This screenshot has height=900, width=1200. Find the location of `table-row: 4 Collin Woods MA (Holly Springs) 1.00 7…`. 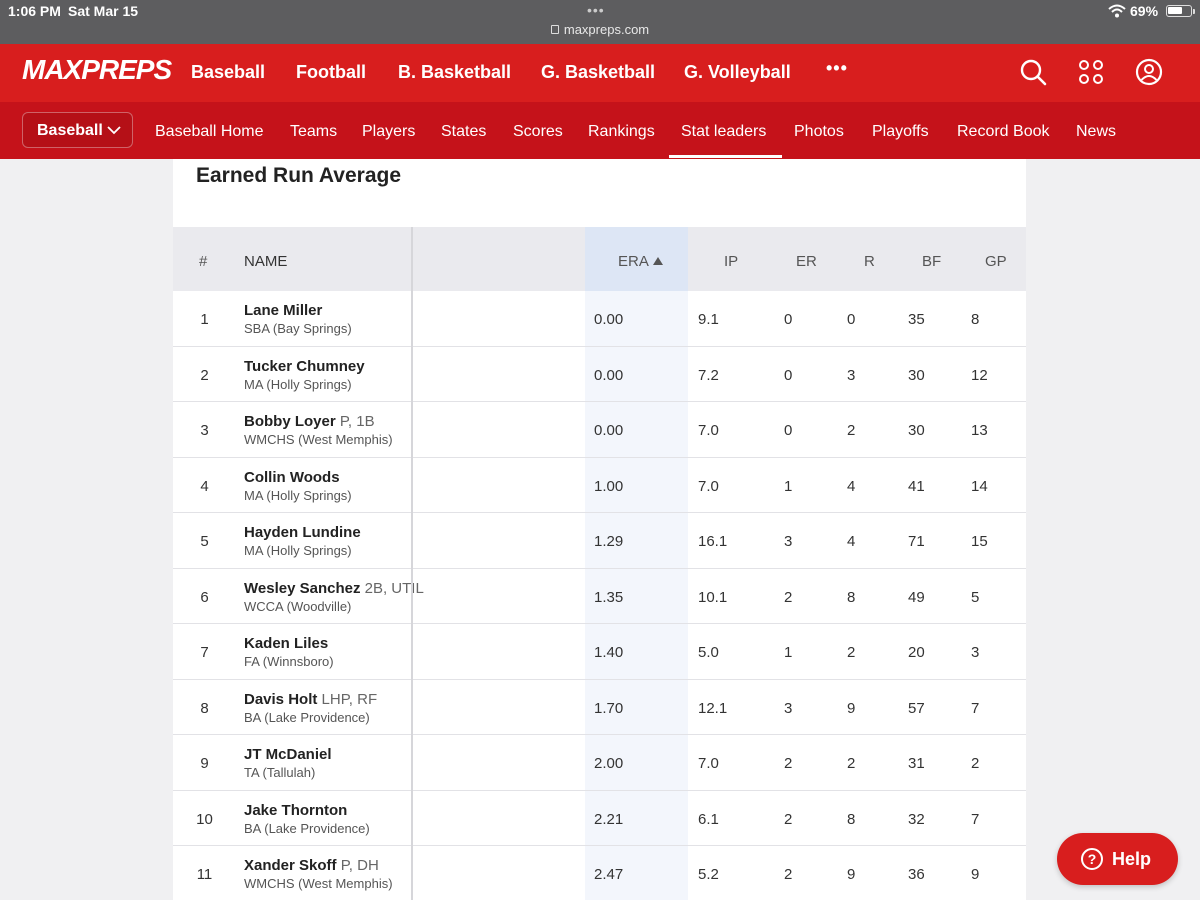

table-row: 4 Collin Woods MA (Holly Springs) 1.00 7… is located at coordinates (599, 485).